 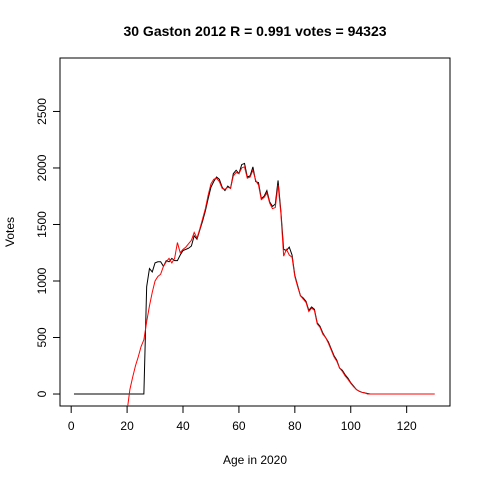 I want to click on y-tick-label: 2000, so click(x=42, y=167).